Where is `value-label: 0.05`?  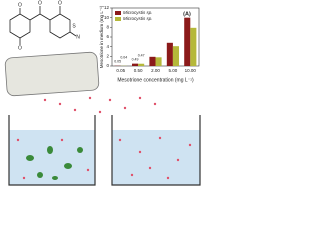 value-label: 0.05 is located at coordinates (117, 62).